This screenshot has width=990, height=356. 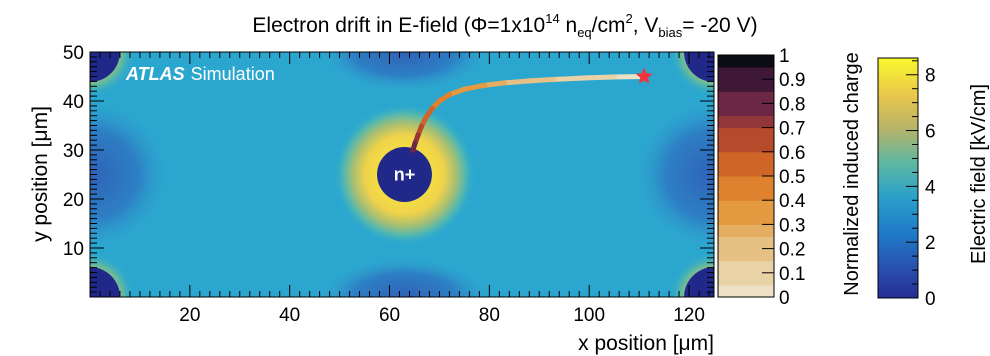 What do you see at coordinates (489, 315) in the screenshot?
I see `x-tick-label: 80` at bounding box center [489, 315].